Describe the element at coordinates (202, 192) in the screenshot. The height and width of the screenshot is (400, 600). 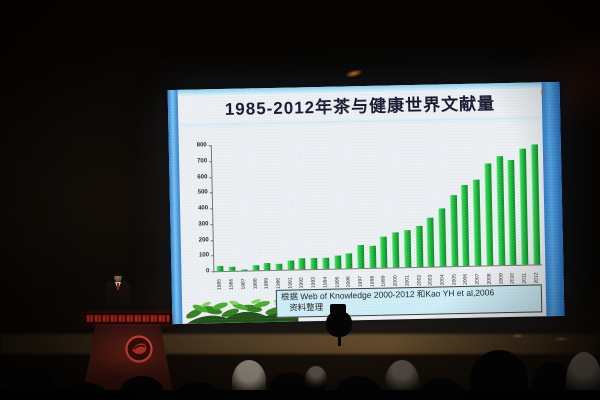
I see `y-tick-label: 500` at that location.